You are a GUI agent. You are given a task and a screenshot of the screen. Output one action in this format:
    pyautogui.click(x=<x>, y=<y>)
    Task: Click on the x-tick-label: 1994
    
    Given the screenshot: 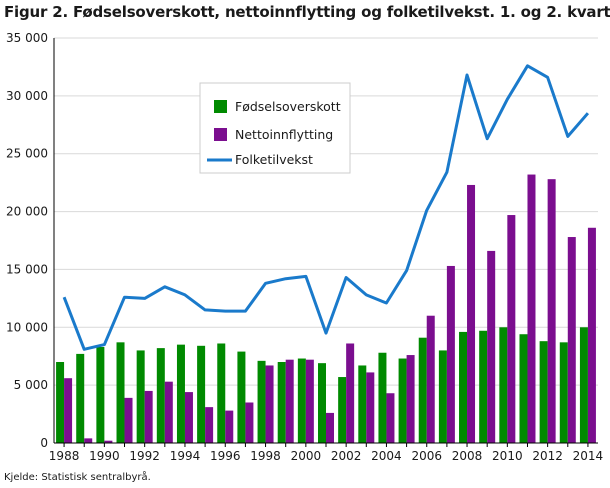 What is the action you would take?
    pyautogui.click(x=185, y=456)
    